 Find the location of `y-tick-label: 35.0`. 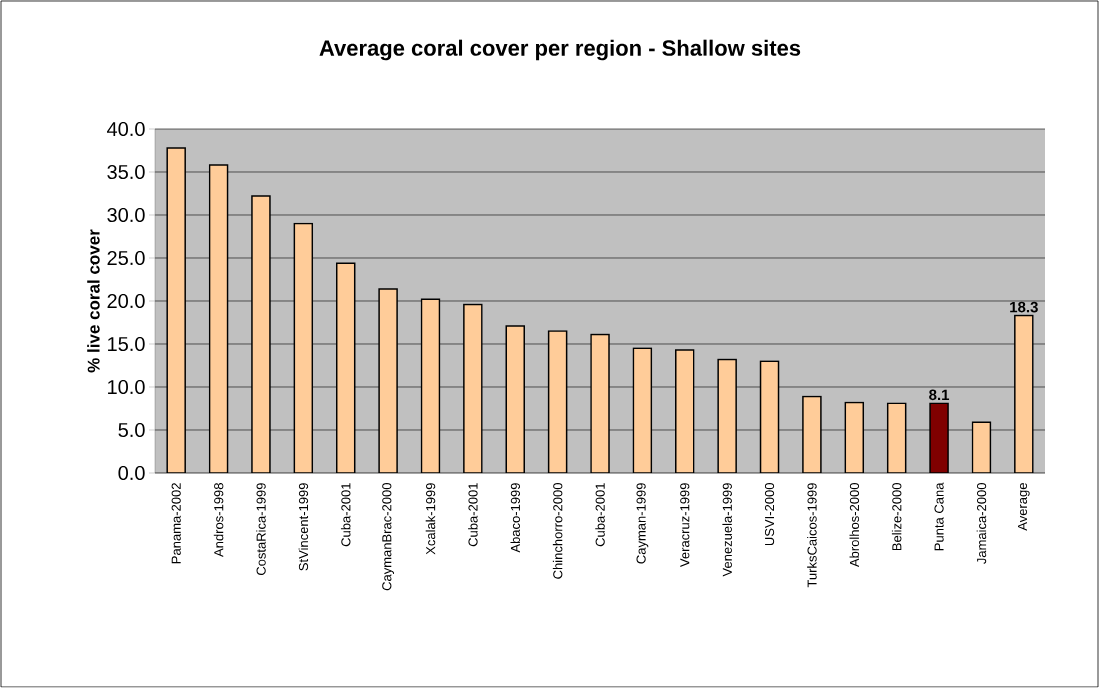

y-tick-label: 35.0 is located at coordinates (126, 172).